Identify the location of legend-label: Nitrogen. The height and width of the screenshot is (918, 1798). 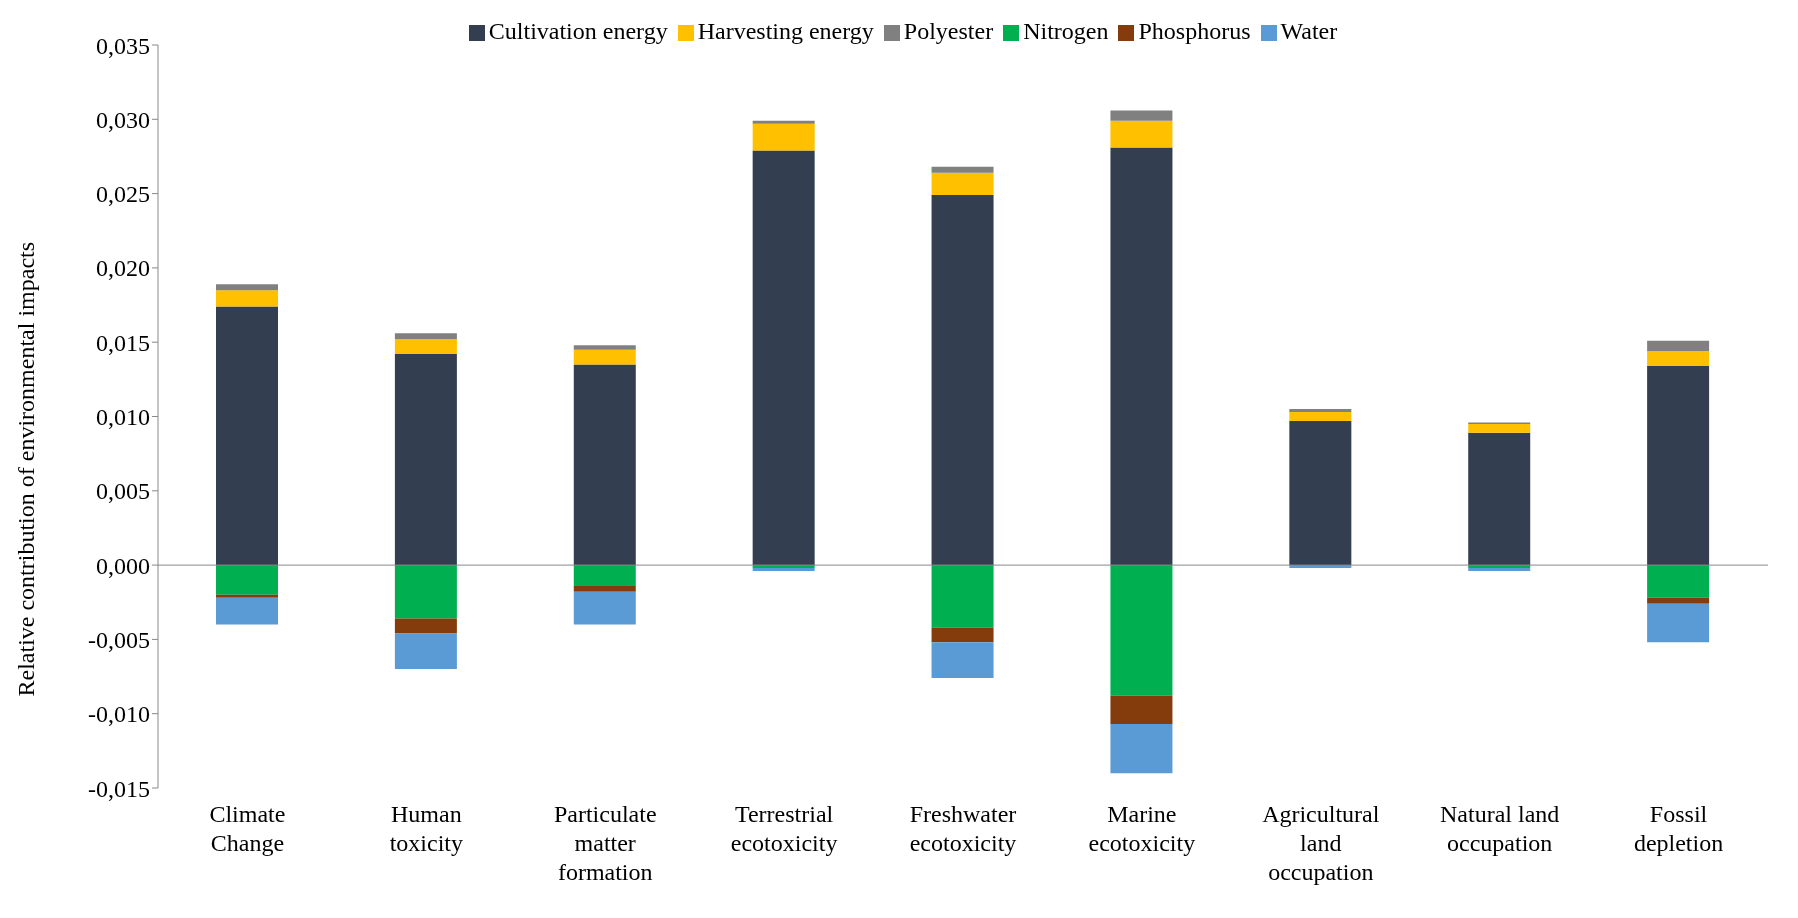
(1066, 31).